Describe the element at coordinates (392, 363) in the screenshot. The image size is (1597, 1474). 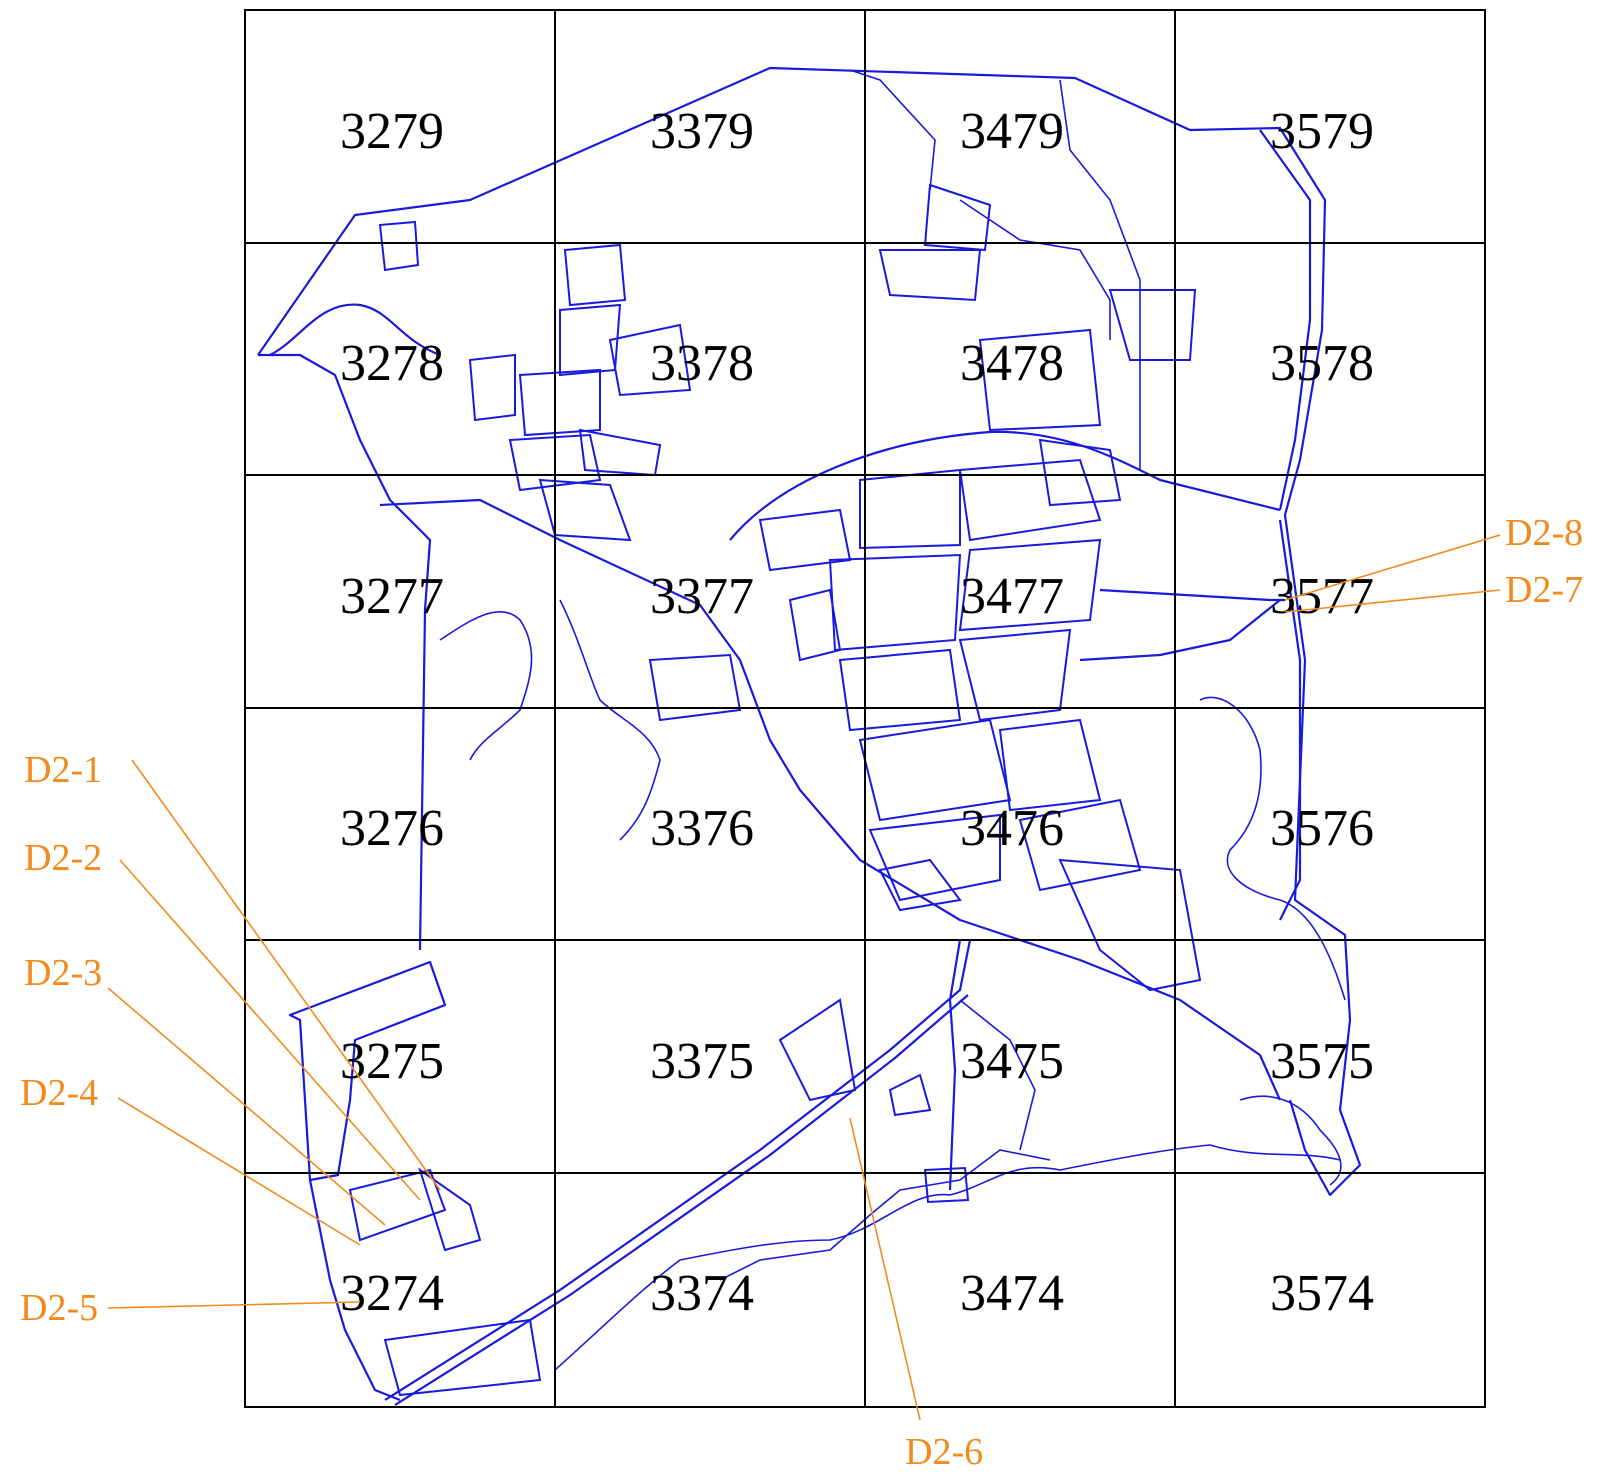
I see `sheet-label: 3278` at that location.